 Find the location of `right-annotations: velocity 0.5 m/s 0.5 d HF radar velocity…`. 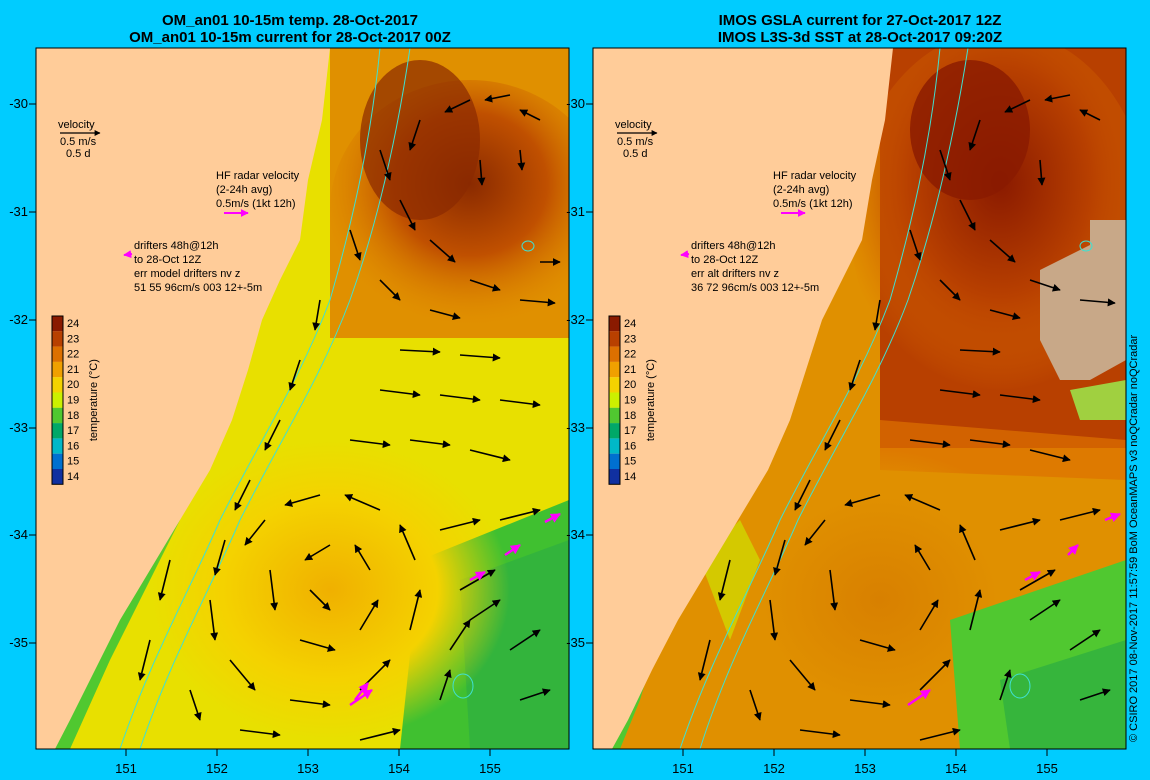

right-annotations: velocity 0.5 m/s 0.5 d HF radar velocity… is located at coordinates (736, 206).